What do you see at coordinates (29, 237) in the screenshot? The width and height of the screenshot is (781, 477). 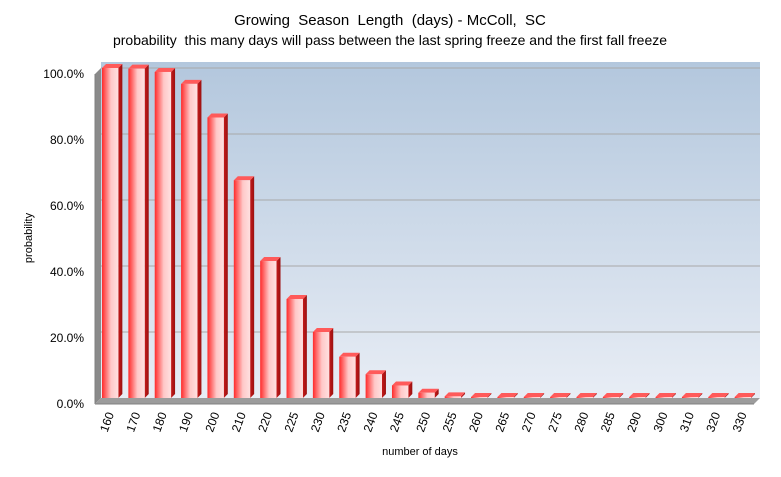 I see `y-axis-label: probability` at bounding box center [29, 237].